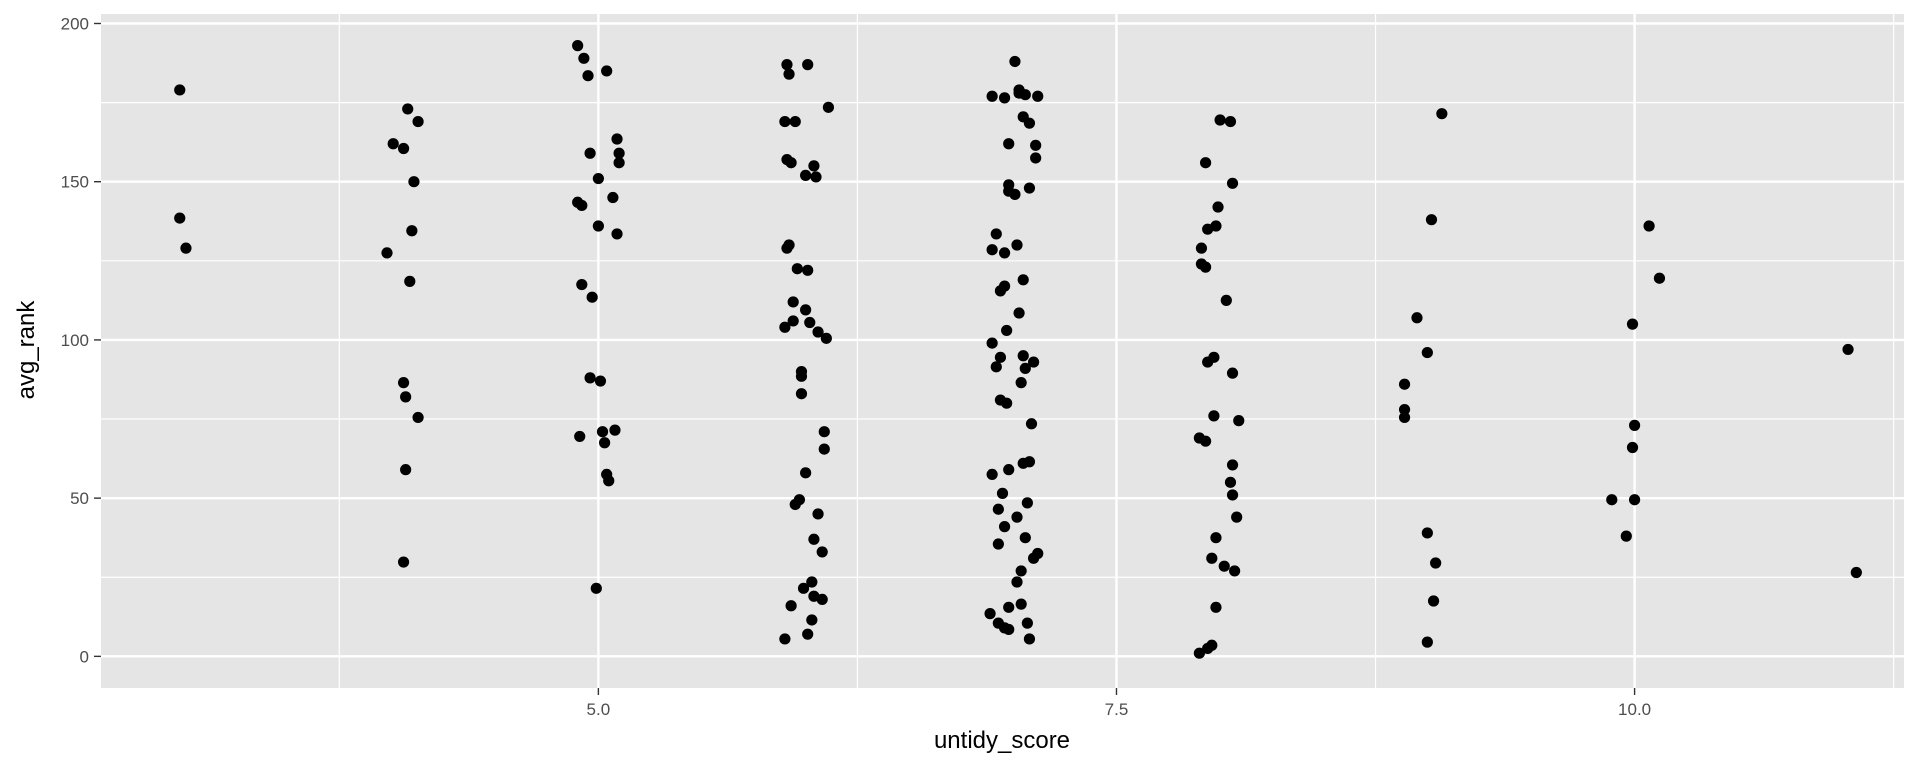 Image resolution: width=1920 pixels, height=768 pixels. I want to click on y-tick-label: 0, so click(84, 656).